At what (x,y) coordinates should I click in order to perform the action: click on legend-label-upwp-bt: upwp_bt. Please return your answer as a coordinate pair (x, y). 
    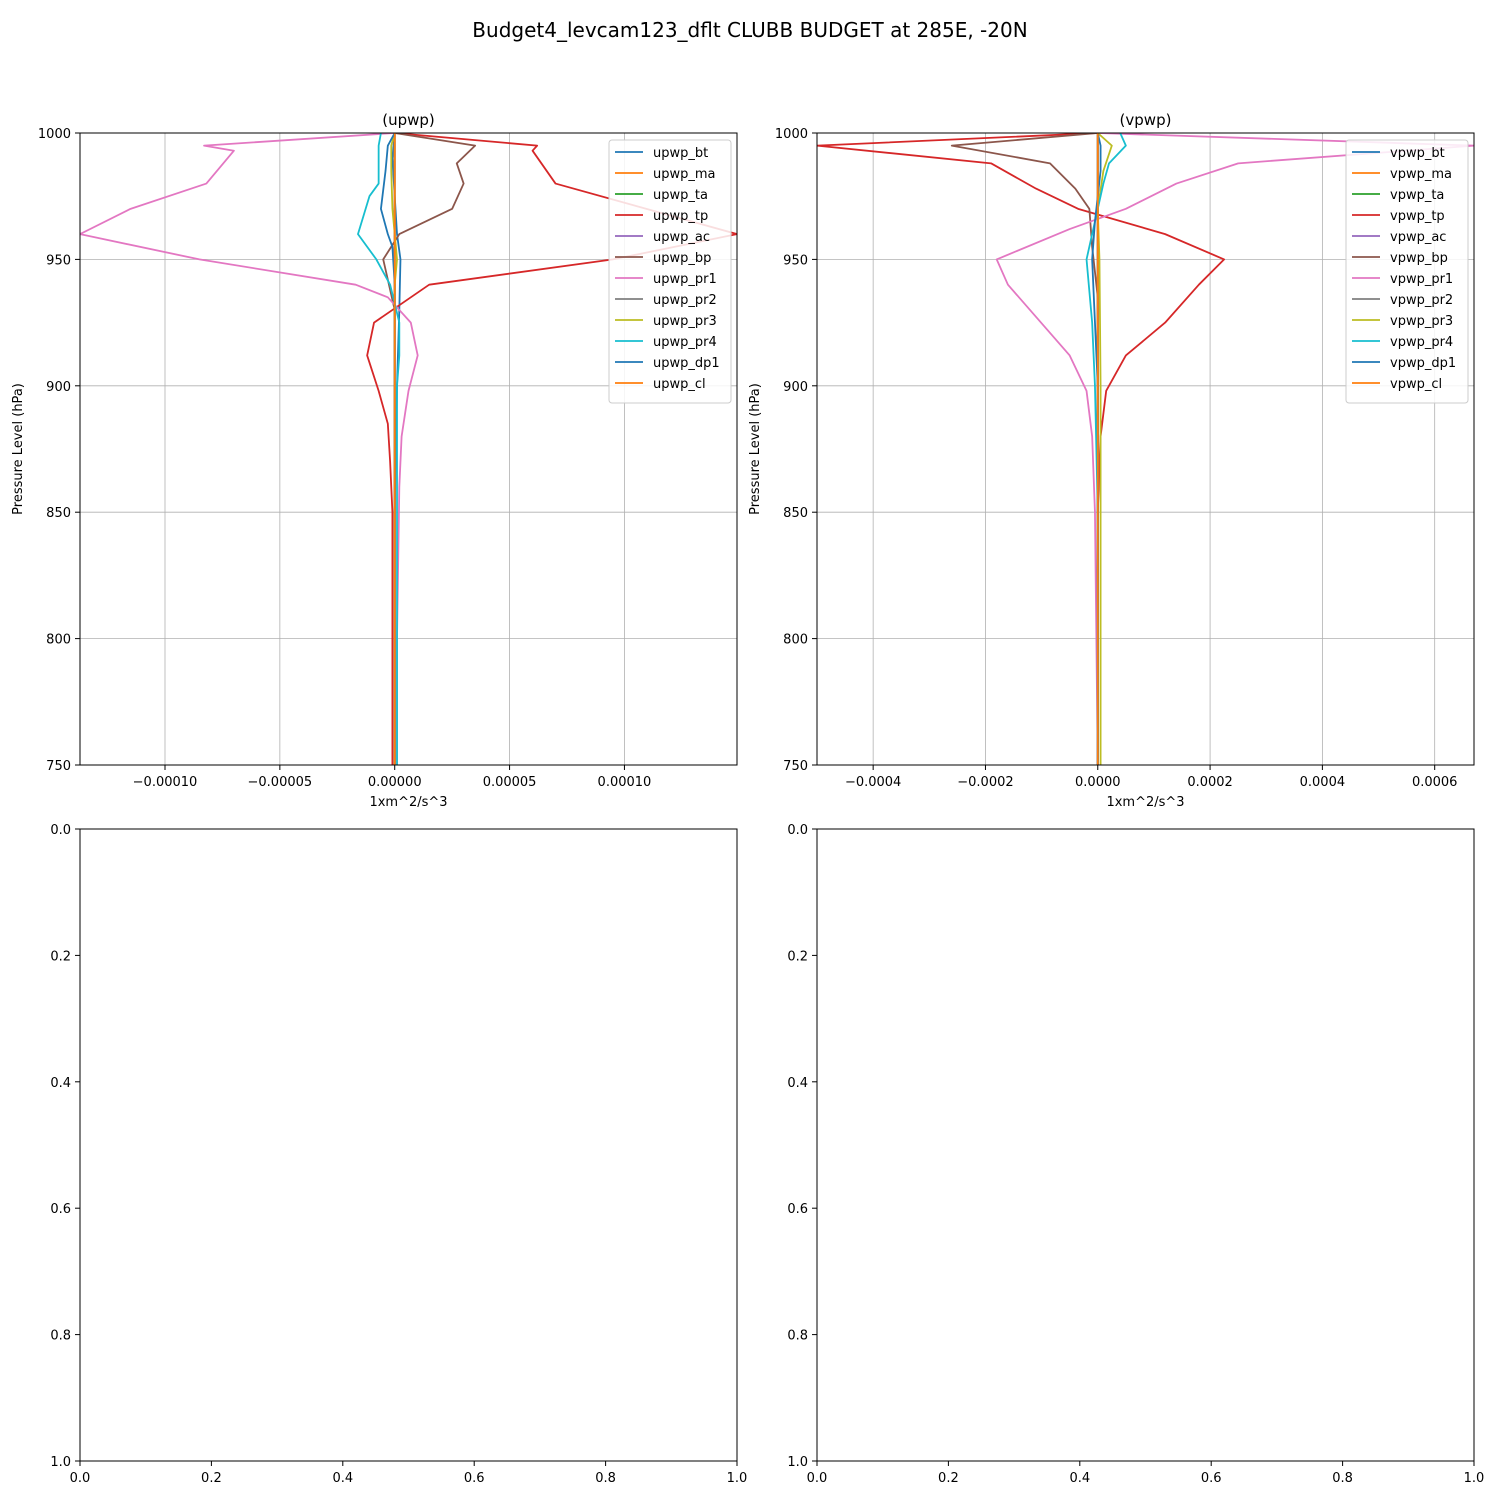
    Looking at the image, I should click on (680, 153).